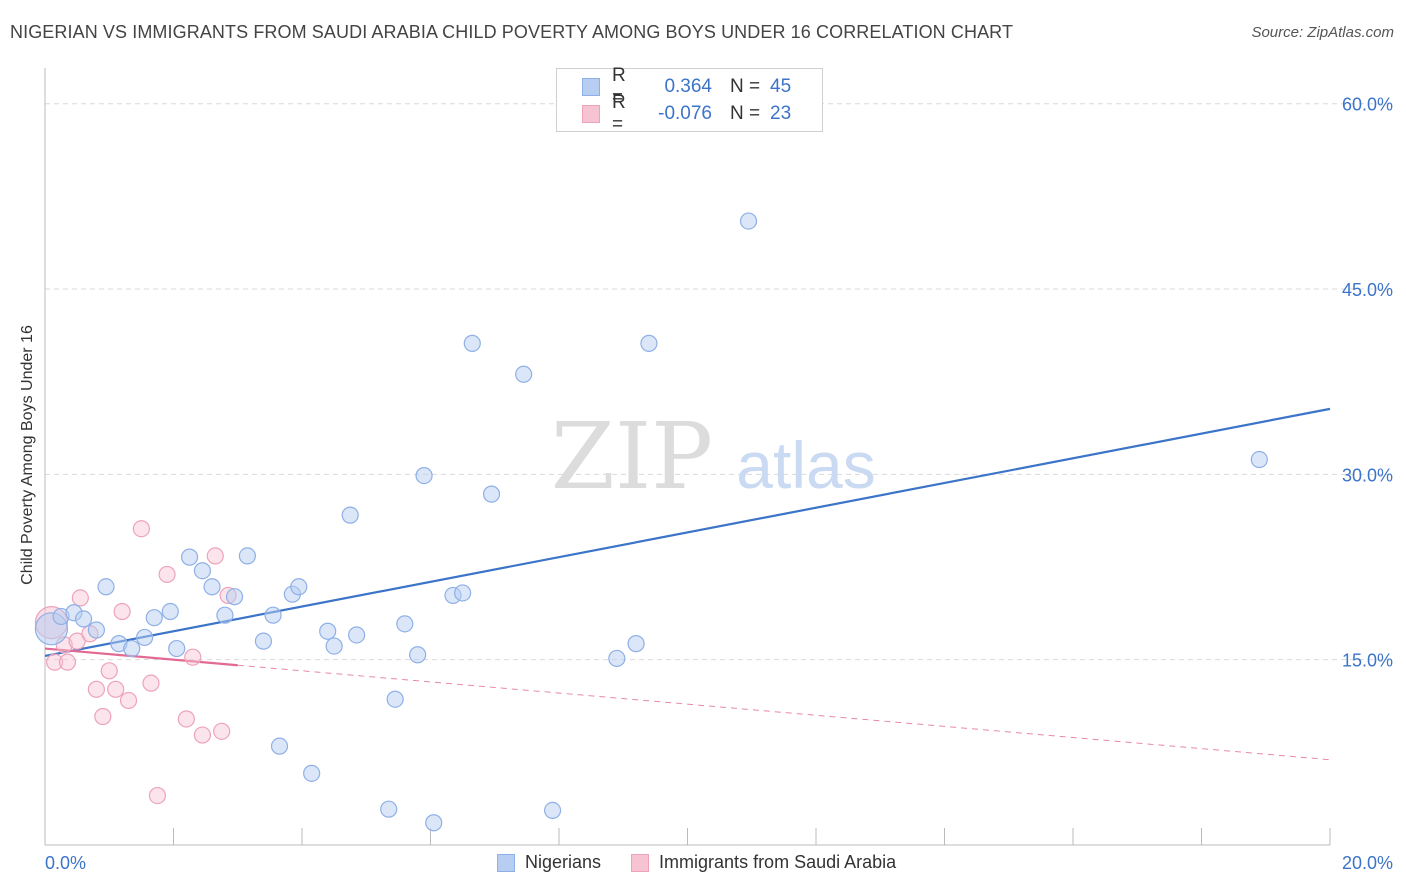 The width and height of the screenshot is (1406, 892). What do you see at coordinates (27, 455) in the screenshot?
I see `y-axis-label: Child Poverty Among Boys Under 16` at bounding box center [27, 455].